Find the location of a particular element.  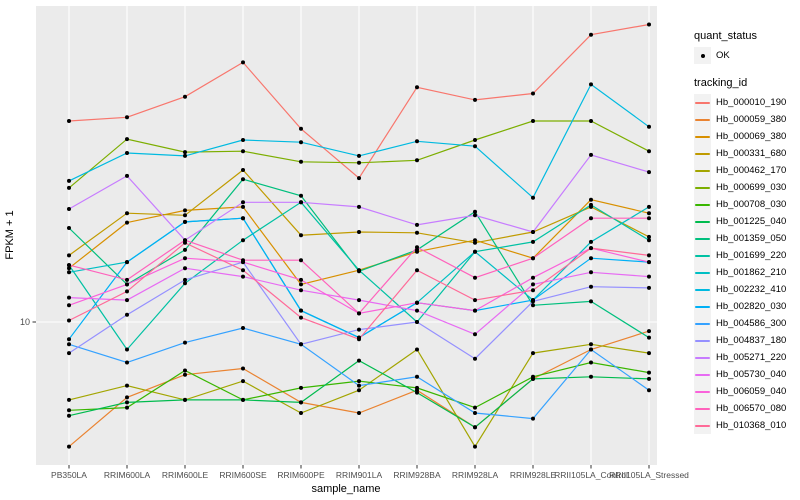

legend-item-label: Hb_006570_080 is located at coordinates (751, 408).